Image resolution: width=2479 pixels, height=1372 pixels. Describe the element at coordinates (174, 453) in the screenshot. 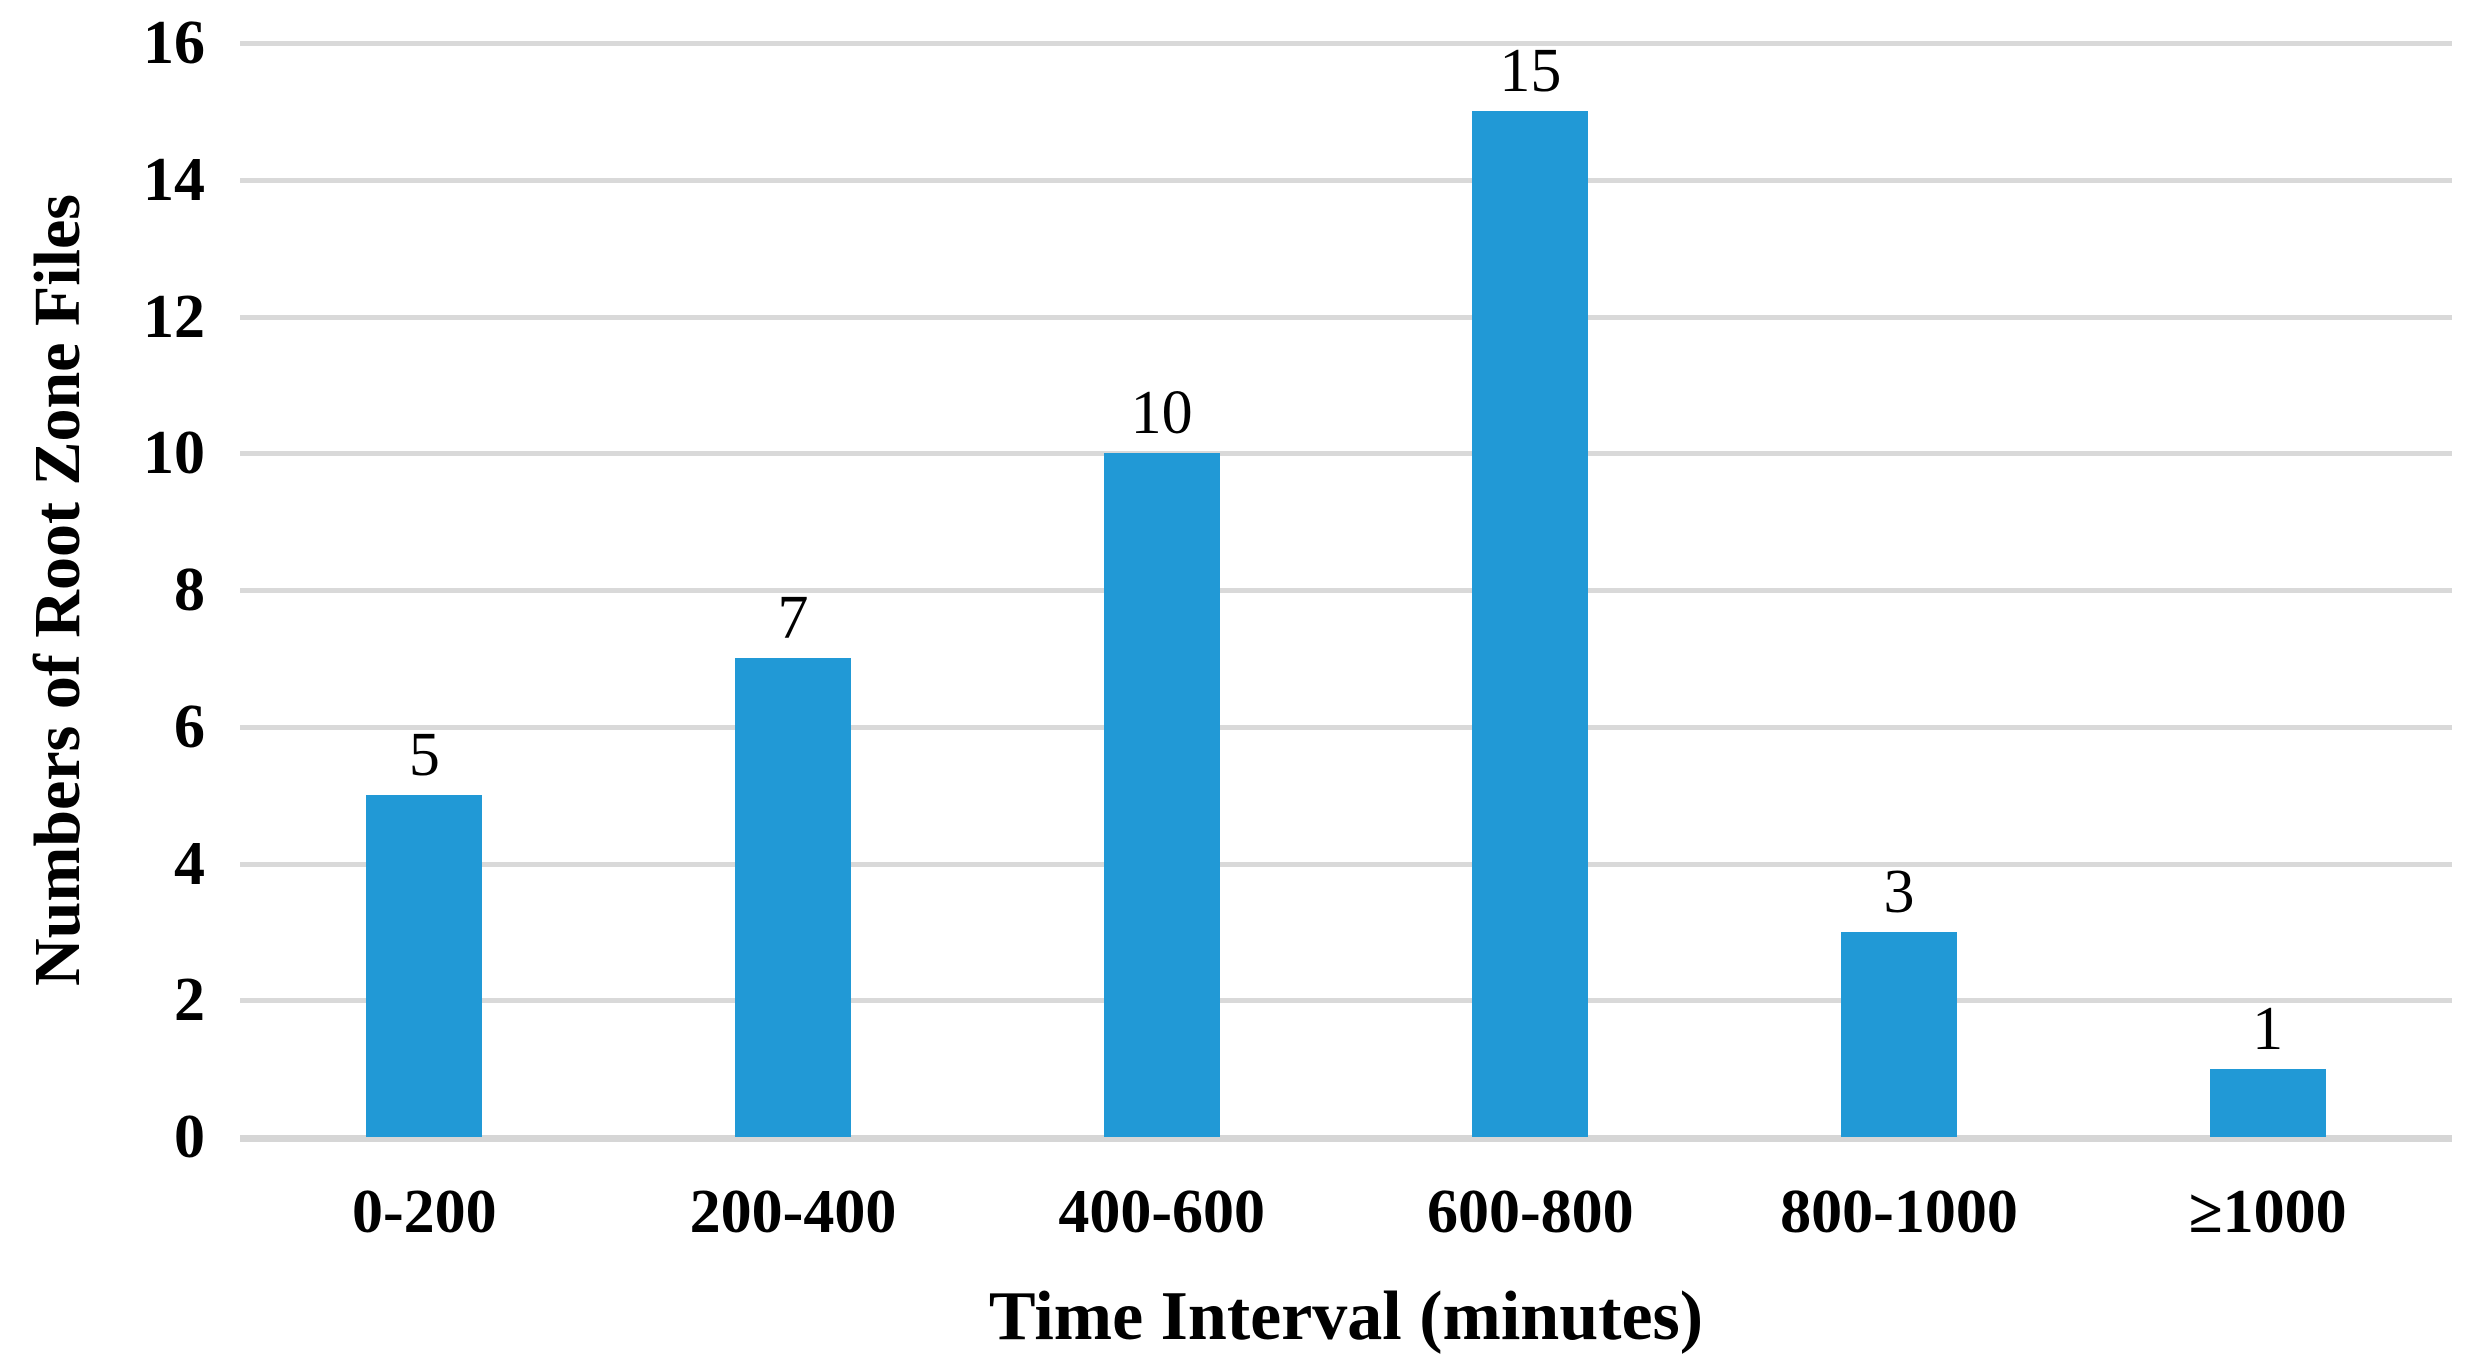

I see `y-tick-label: 10` at that location.